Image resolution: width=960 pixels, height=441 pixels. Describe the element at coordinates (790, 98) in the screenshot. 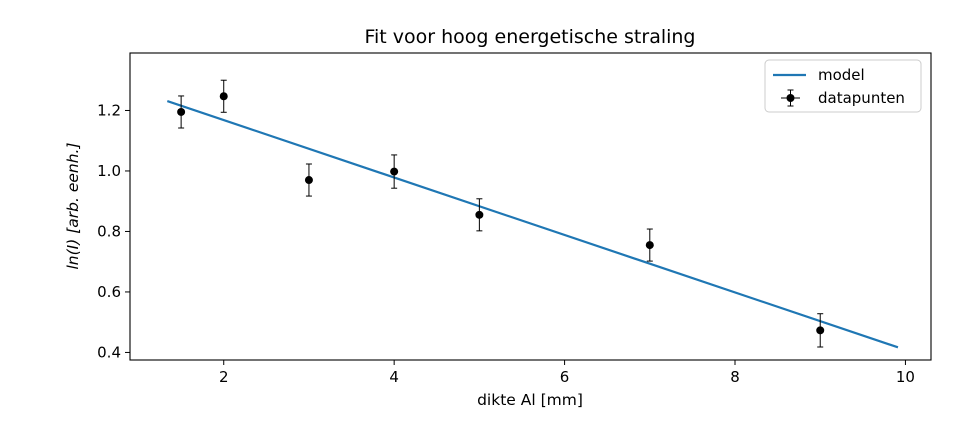

I see `legend-marker-swatch` at that location.